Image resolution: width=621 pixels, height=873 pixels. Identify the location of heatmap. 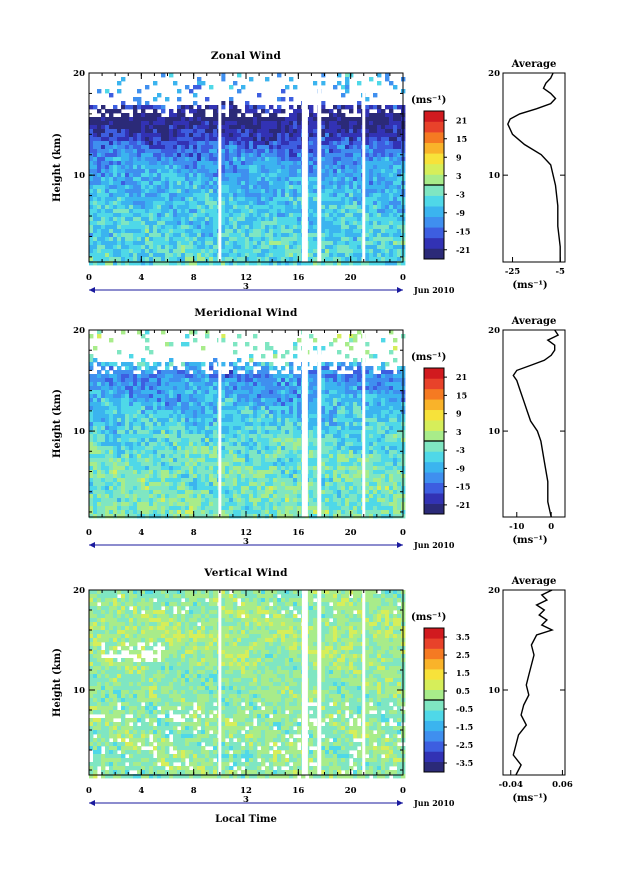
(247, 424).